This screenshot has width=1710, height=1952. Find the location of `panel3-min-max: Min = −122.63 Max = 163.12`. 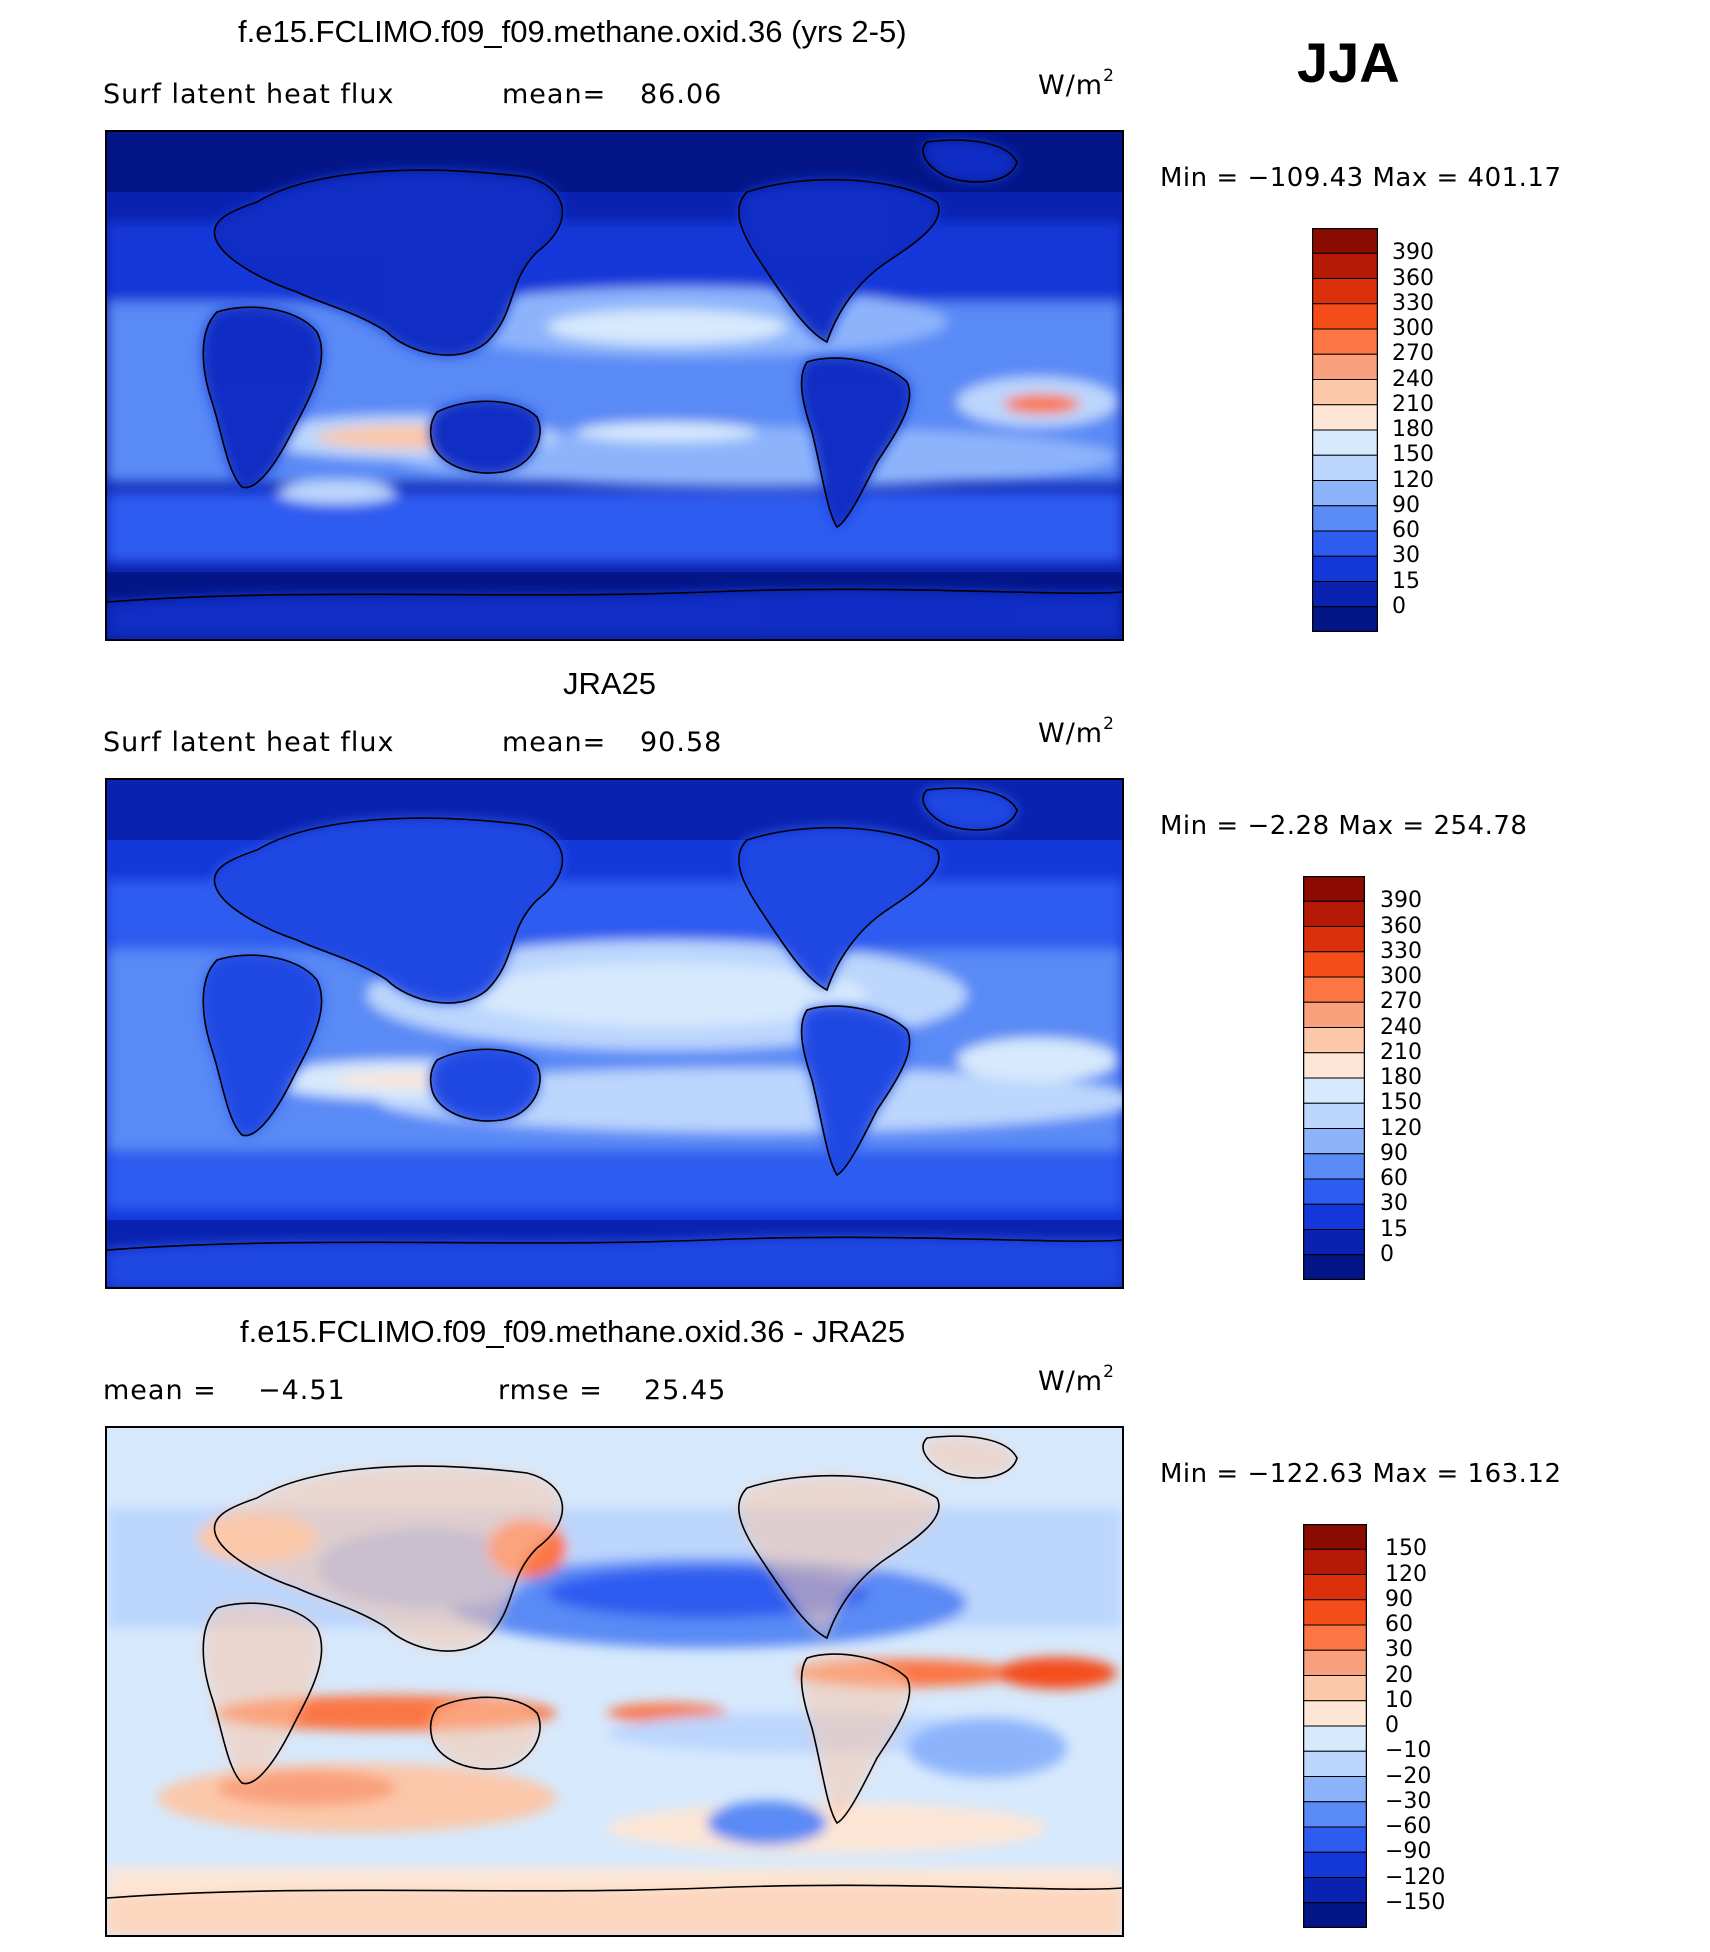

panel3-min-max: Min = −122.63 Max = 163.12 is located at coordinates (1361, 1474).